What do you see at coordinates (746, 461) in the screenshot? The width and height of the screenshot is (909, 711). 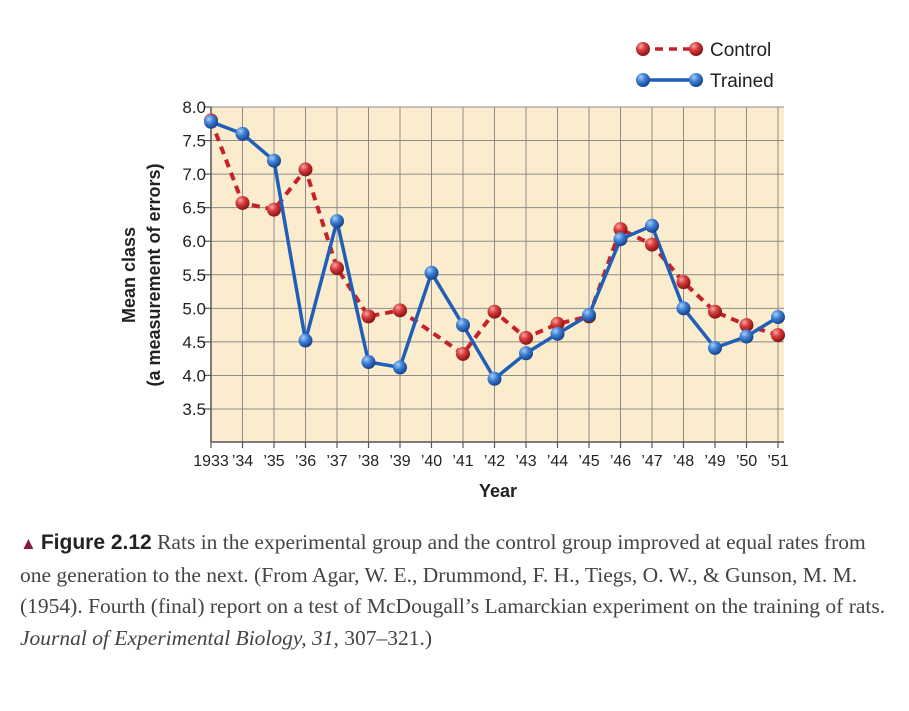 I see `x-tick-label: ’50` at bounding box center [746, 461].